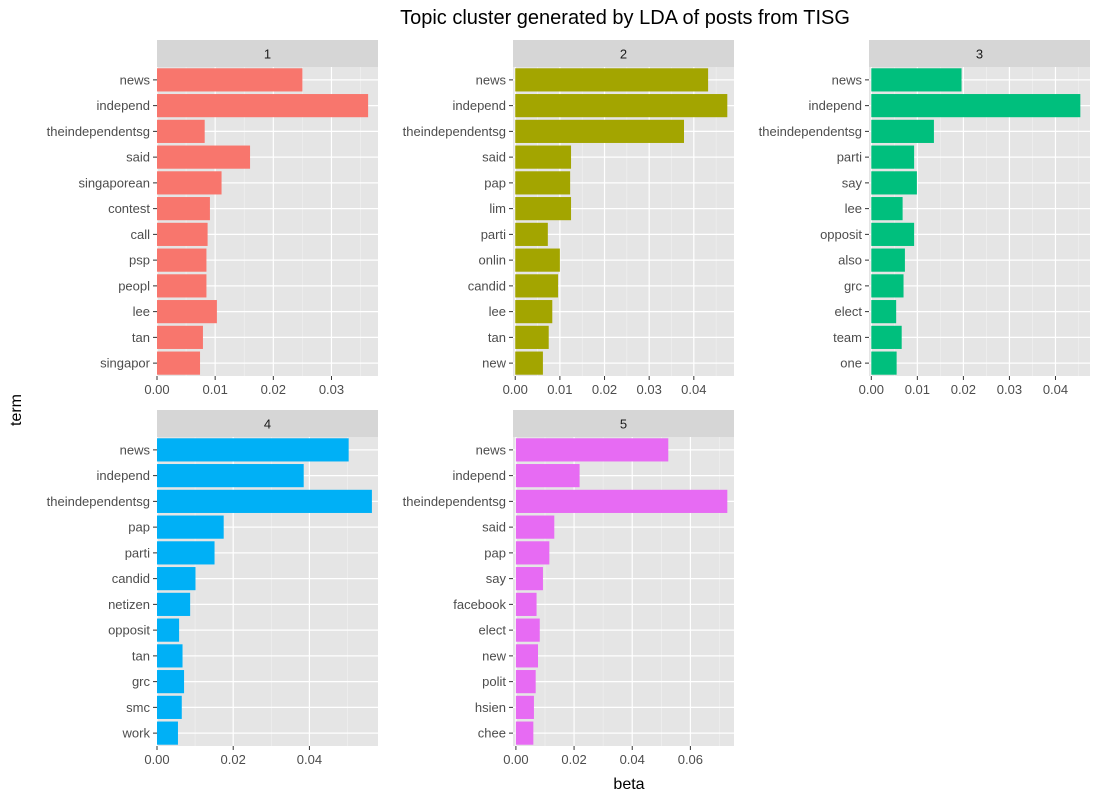  What do you see at coordinates (167, 733) in the screenshot?
I see `bar-work` at bounding box center [167, 733].